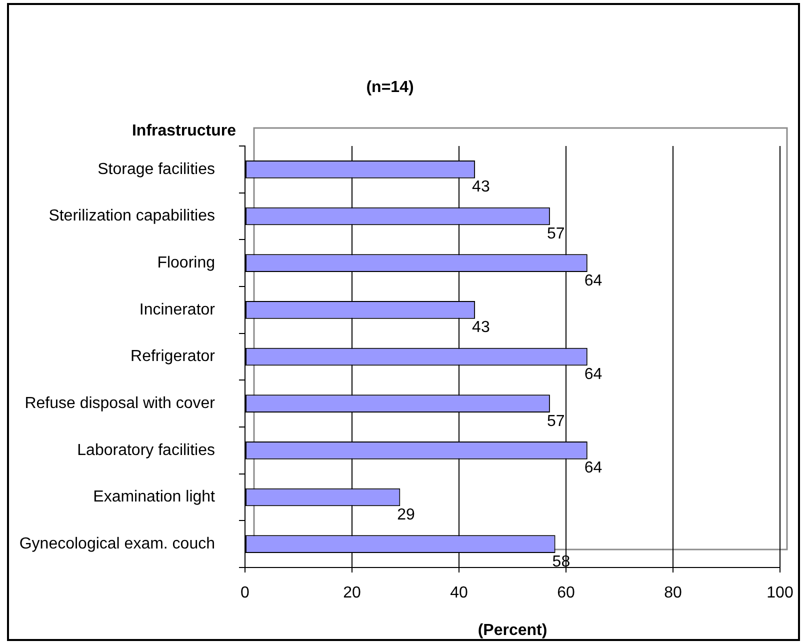 This screenshot has height=644, width=805. Describe the element at coordinates (154, 497) in the screenshot. I see `y-tick-label: Examination light` at that location.